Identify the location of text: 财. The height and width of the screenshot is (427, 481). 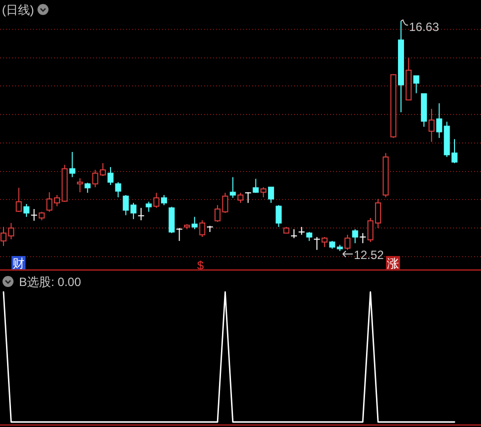
(18, 263).